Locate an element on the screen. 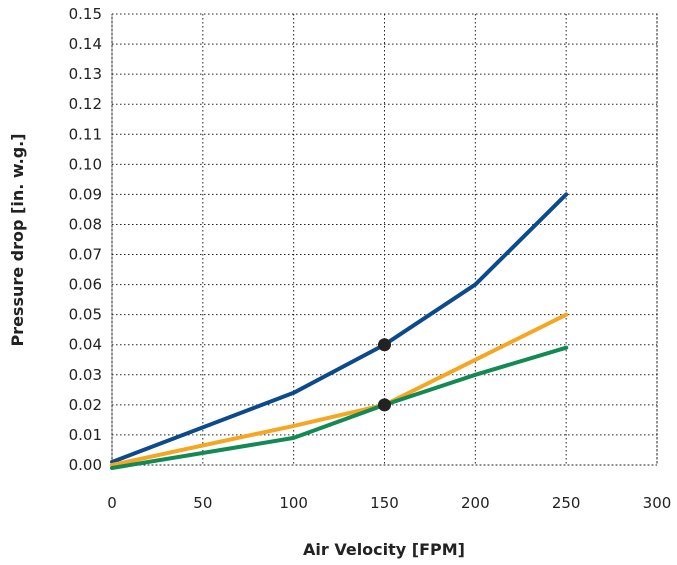 The height and width of the screenshot is (565, 677). x-tick-label: 150 is located at coordinates (384, 503).